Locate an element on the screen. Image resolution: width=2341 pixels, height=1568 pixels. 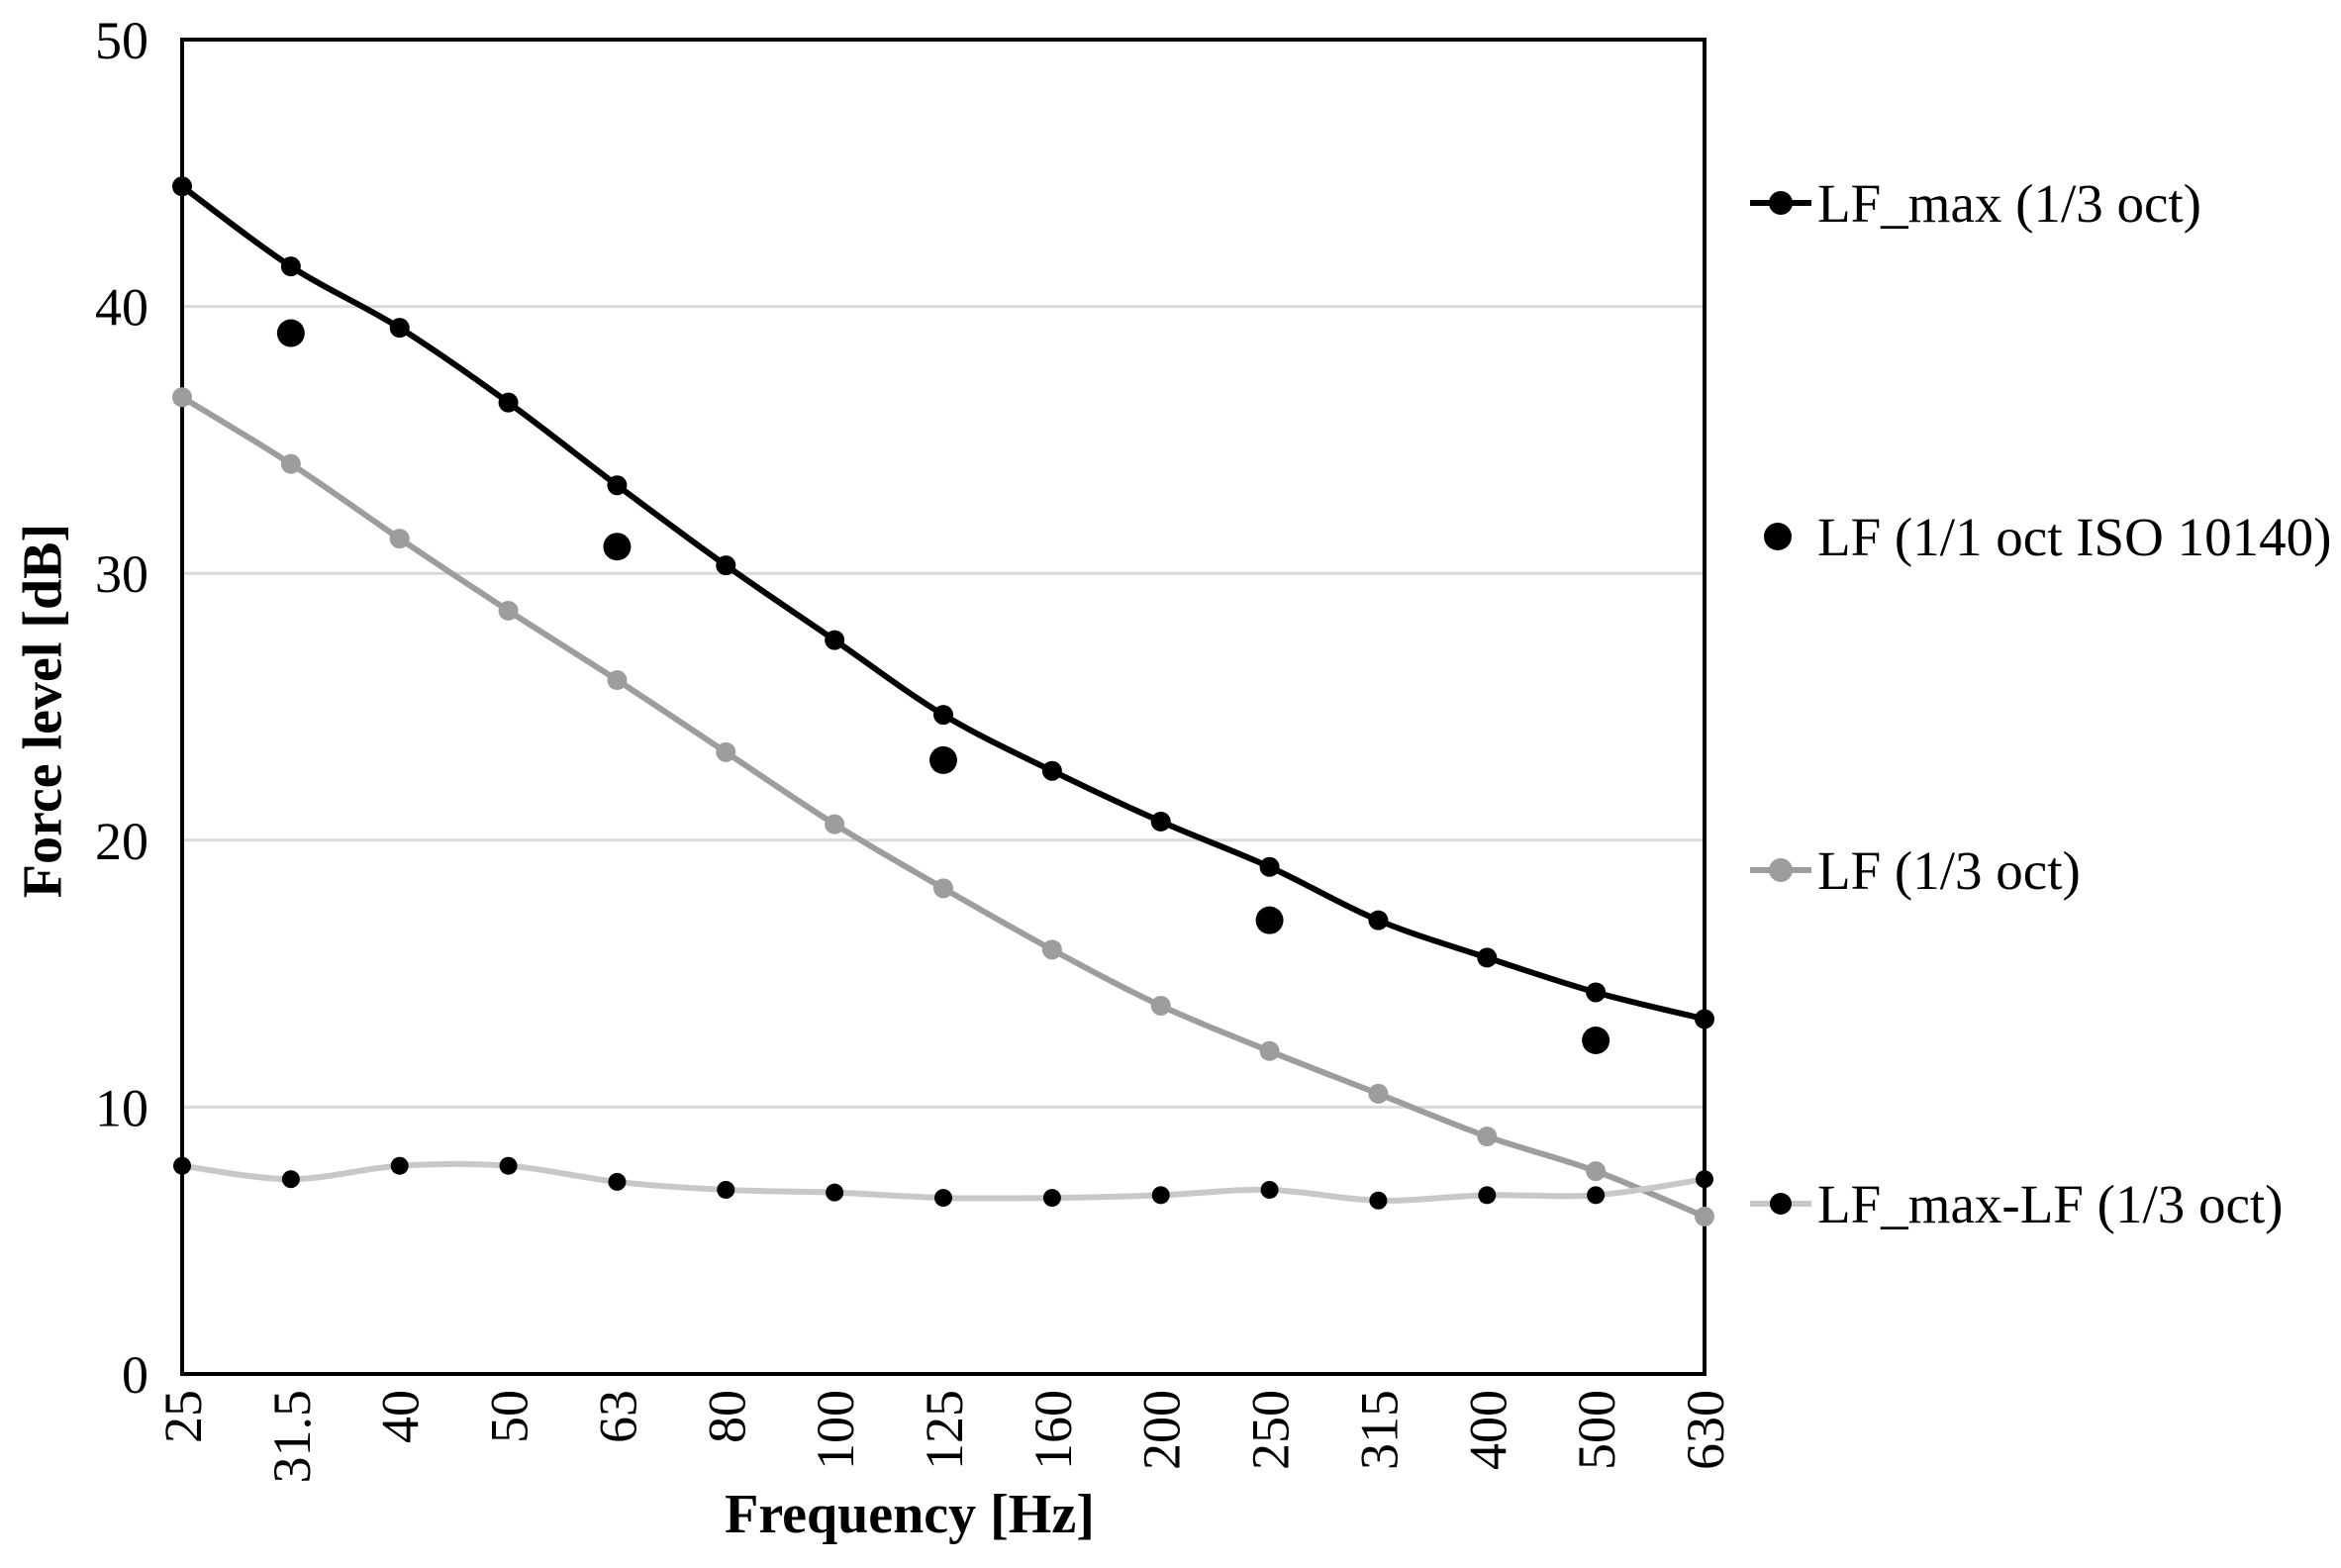
y-tick-label: 0 is located at coordinates (135, 1375).